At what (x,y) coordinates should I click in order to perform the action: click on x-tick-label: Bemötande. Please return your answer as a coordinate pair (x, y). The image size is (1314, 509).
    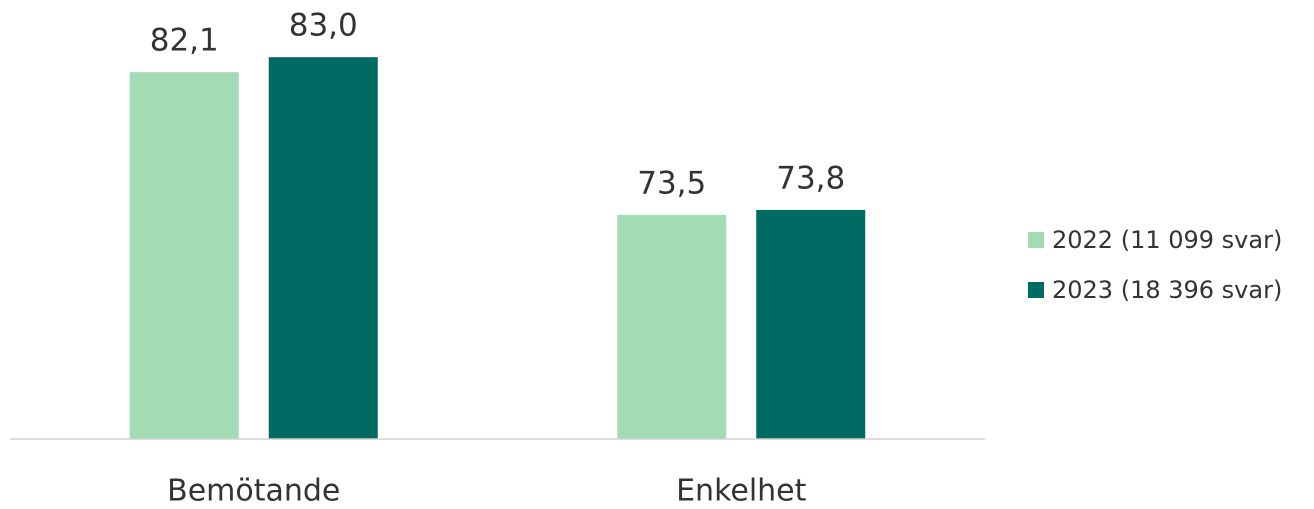
    Looking at the image, I should click on (253, 491).